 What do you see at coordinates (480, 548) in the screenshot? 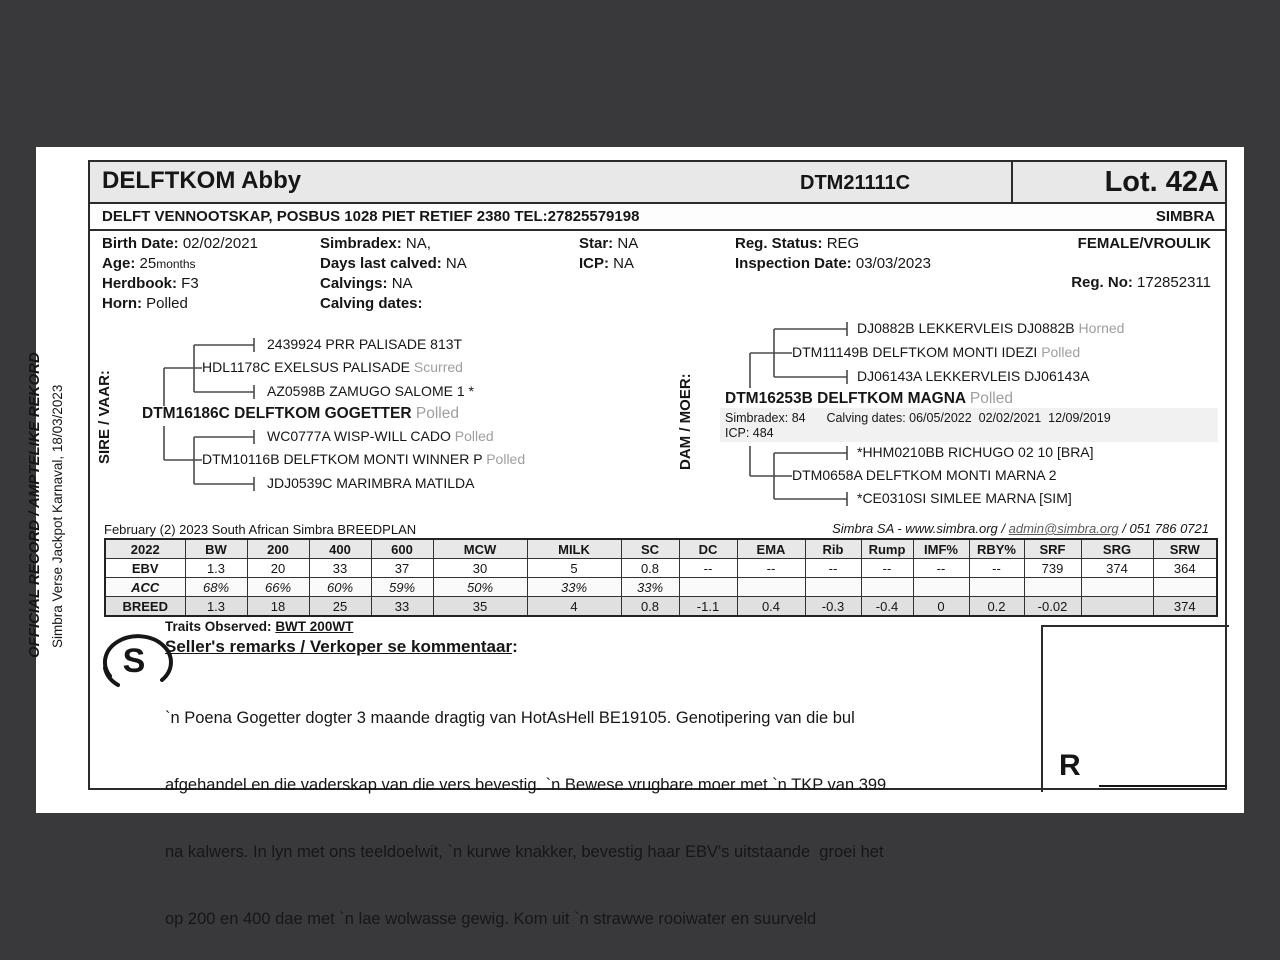
I see `header-cell: MCW` at bounding box center [480, 548].